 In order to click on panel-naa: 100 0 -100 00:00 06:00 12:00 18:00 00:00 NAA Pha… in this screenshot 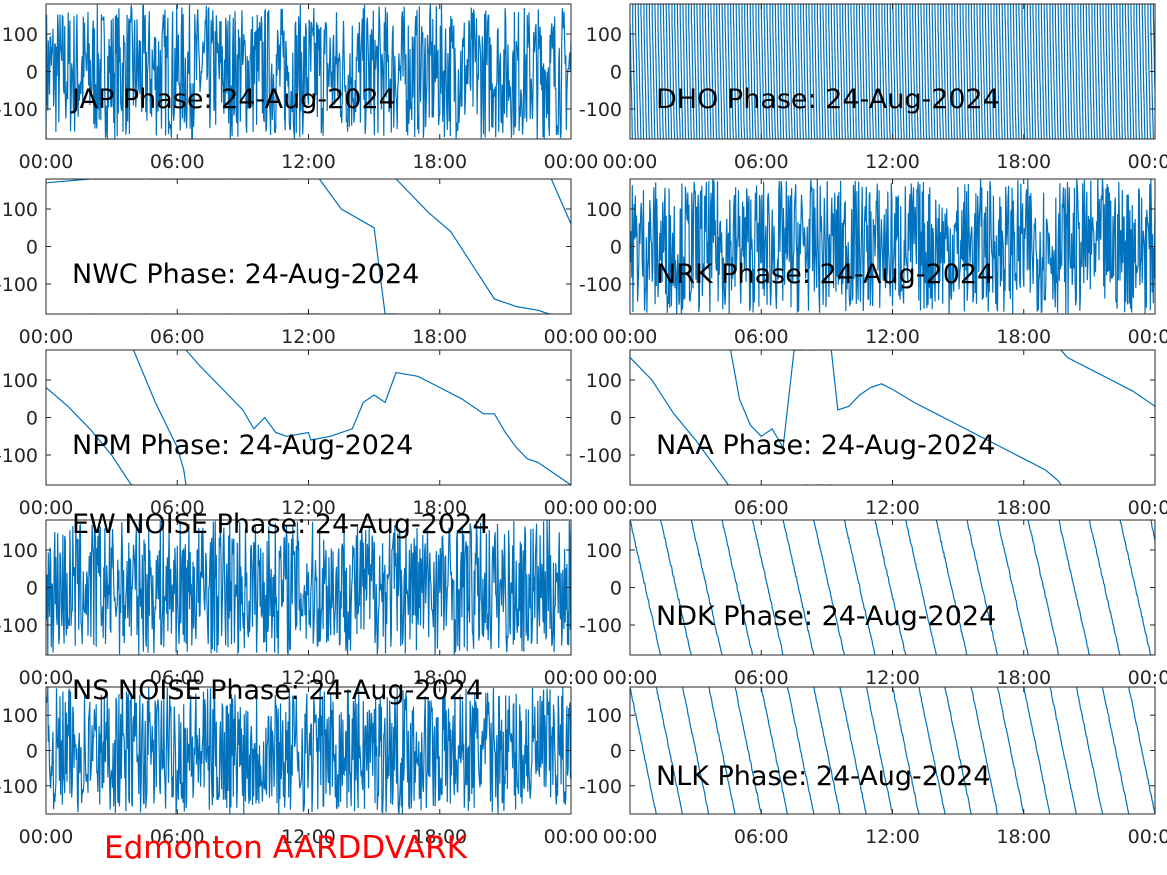, I will do `click(873, 434)`.